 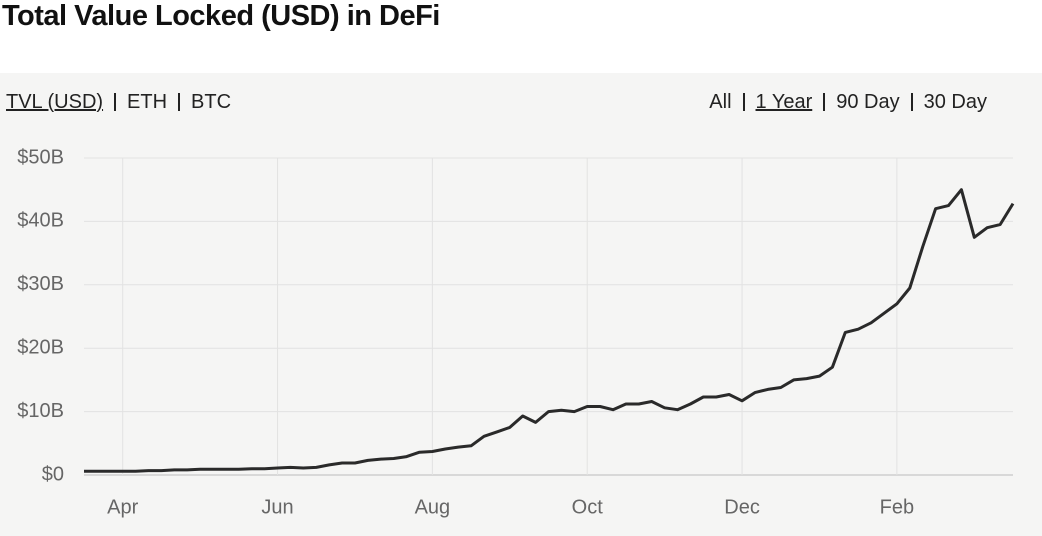 I want to click on y-tick-label: $20B, so click(x=40, y=347).